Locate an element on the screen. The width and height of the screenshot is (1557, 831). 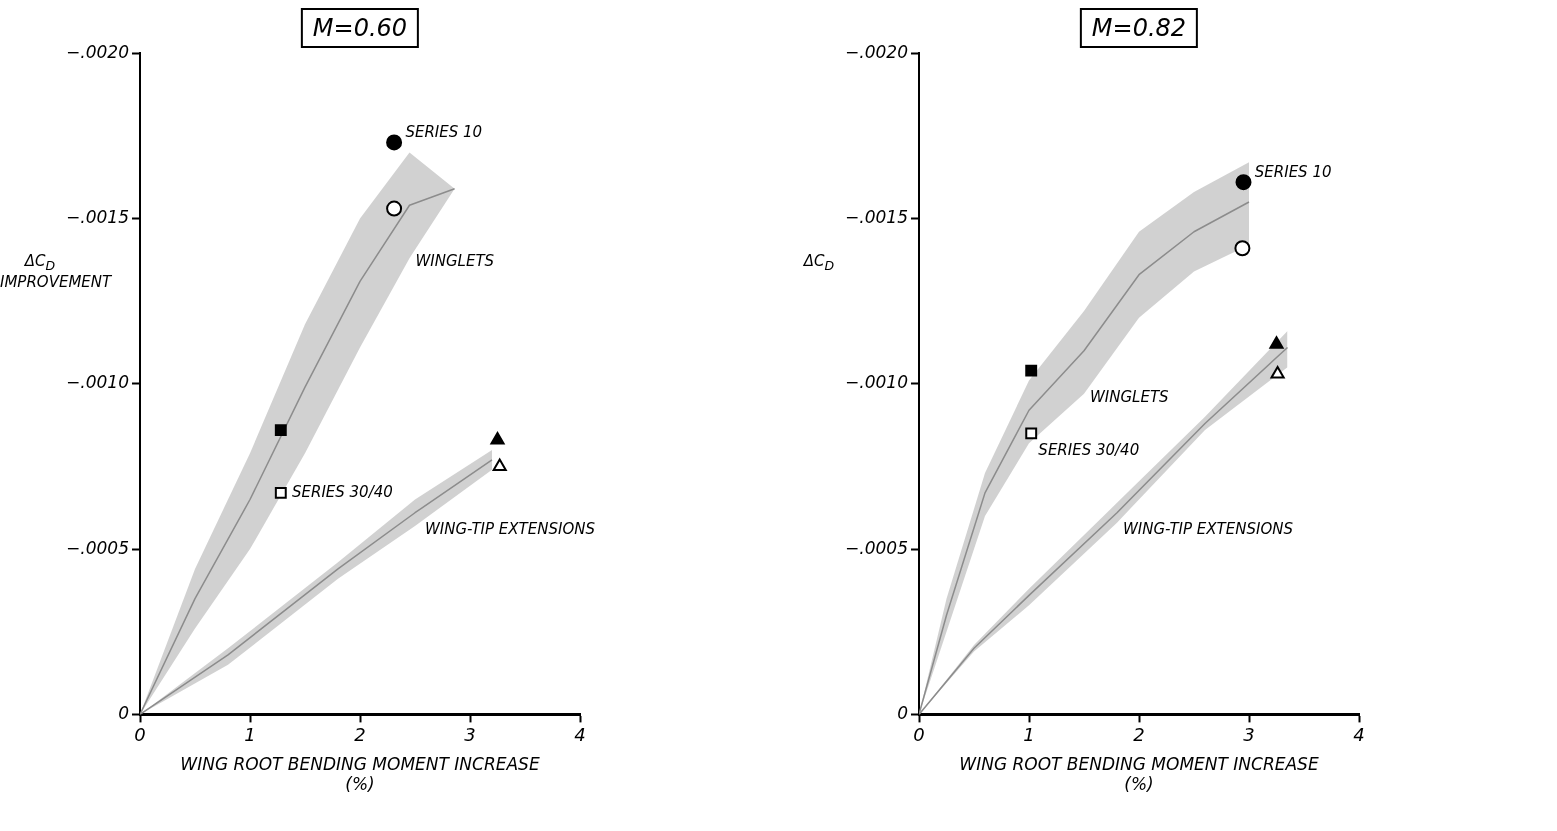
text: WINGLETS is located at coordinates (455, 261).